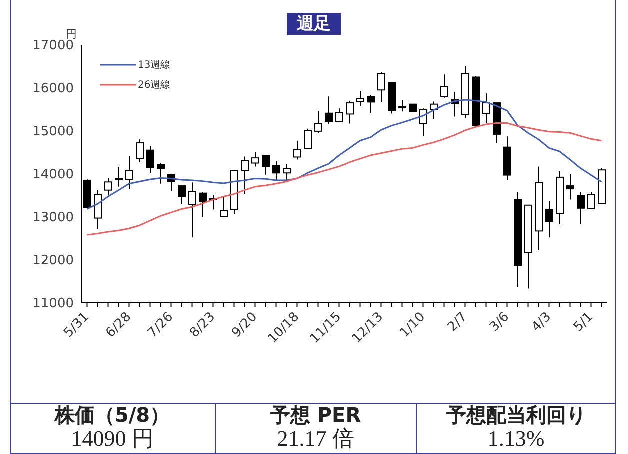 The image size is (628, 454). What do you see at coordinates (315, 415) in the screenshot?
I see `text: 予想 PER` at bounding box center [315, 415].